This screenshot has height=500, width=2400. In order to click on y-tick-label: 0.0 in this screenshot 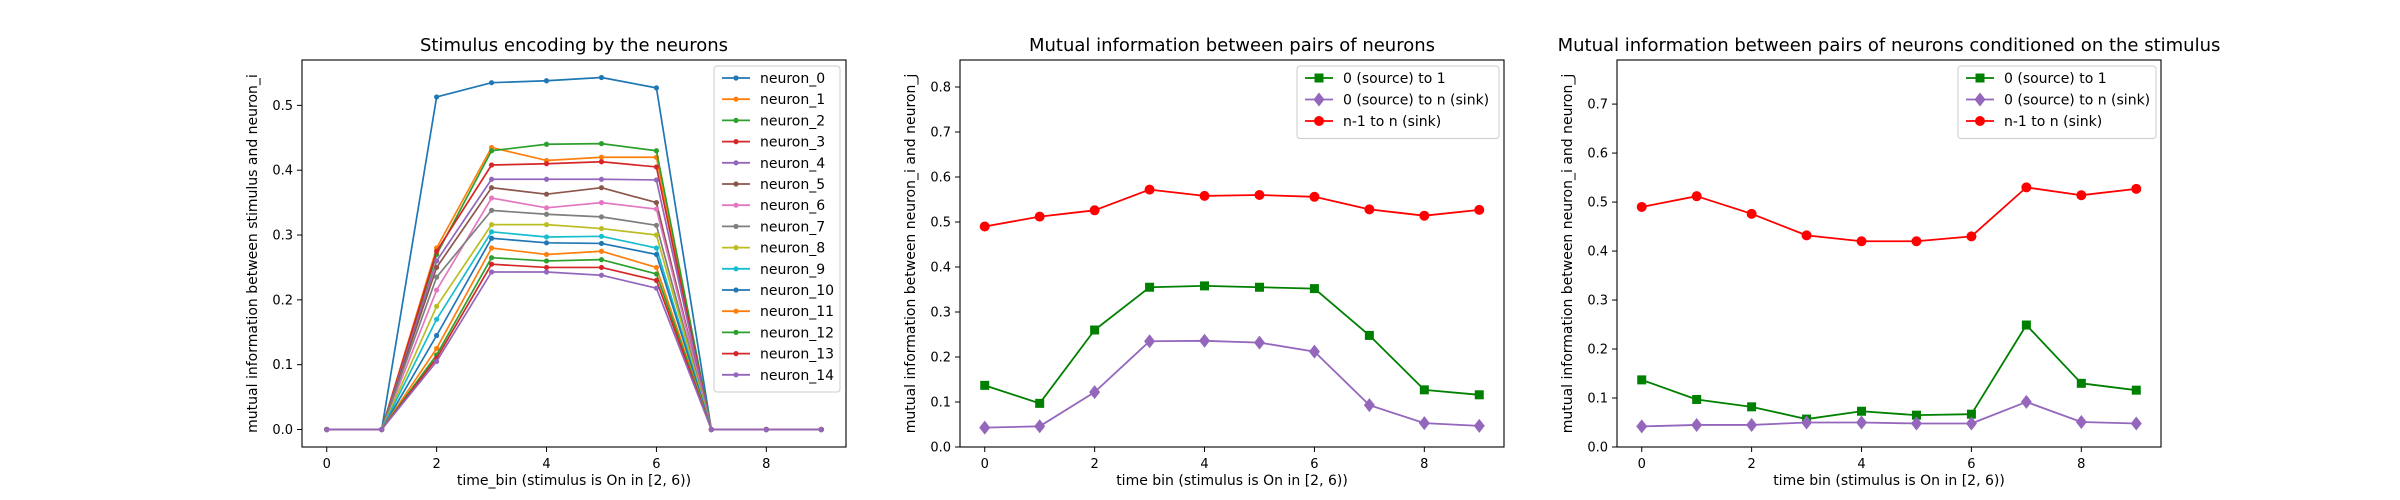, I will do `click(940, 448)`.